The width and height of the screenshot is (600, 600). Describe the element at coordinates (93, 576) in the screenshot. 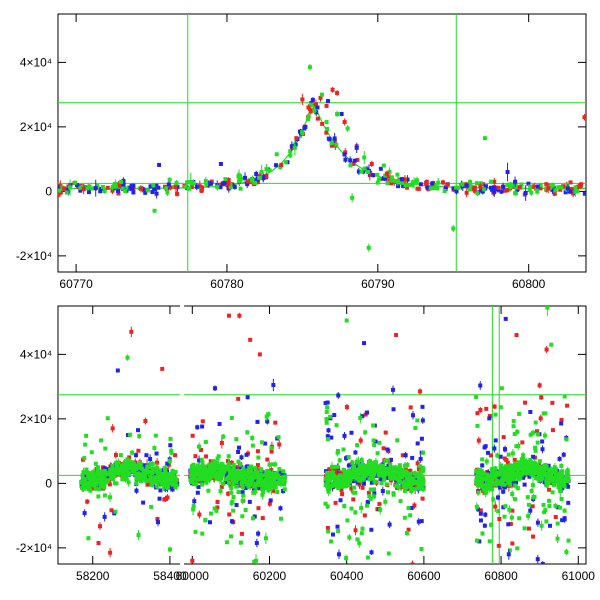

I see `x-tick-label: 58200` at that location.